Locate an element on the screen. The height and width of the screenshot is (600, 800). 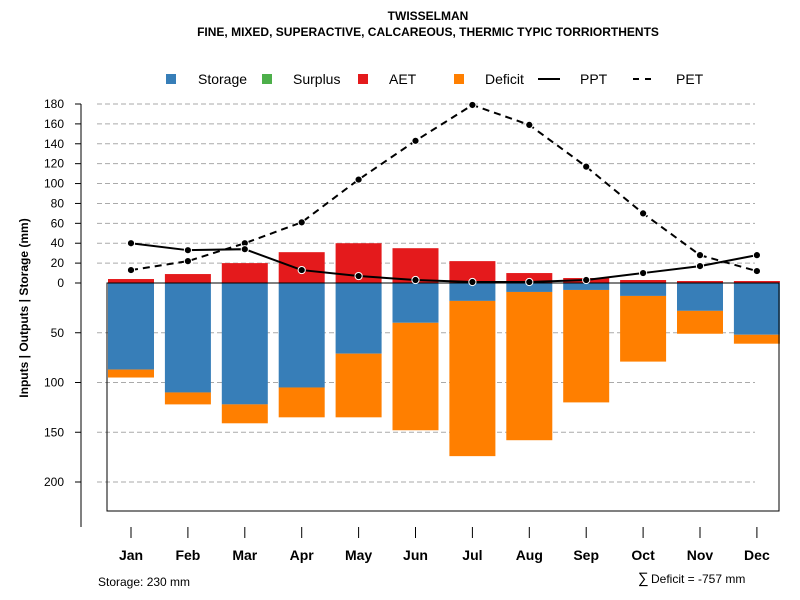
pet-point-may is located at coordinates (358, 179).